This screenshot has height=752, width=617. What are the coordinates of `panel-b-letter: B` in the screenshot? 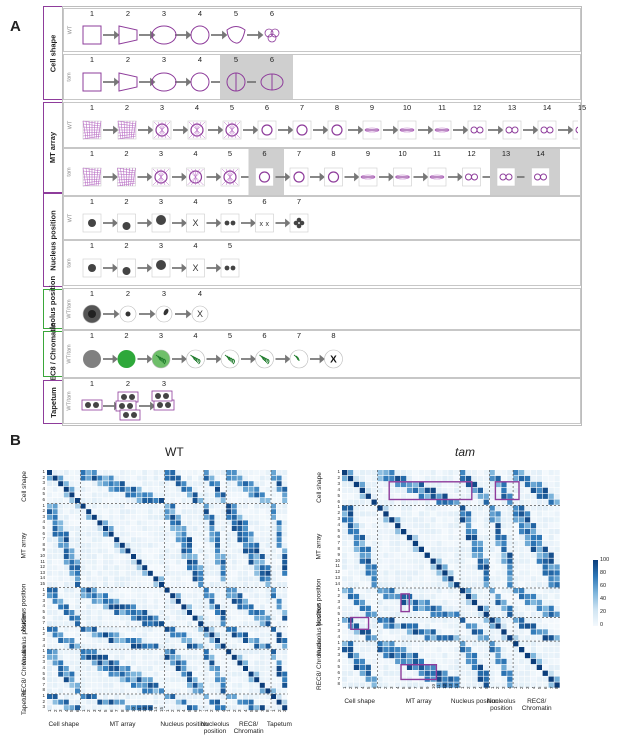 It's located at (15, 440).